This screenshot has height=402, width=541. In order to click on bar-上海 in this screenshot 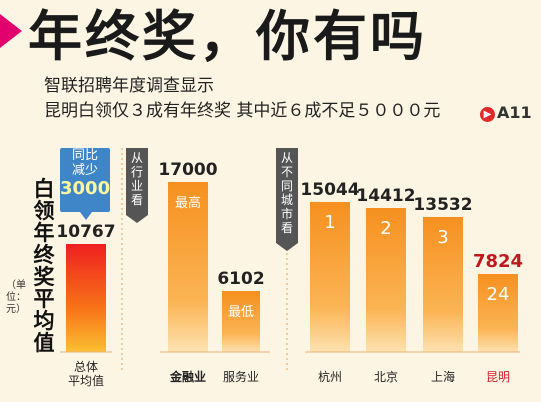, I will do `click(443, 284)`.